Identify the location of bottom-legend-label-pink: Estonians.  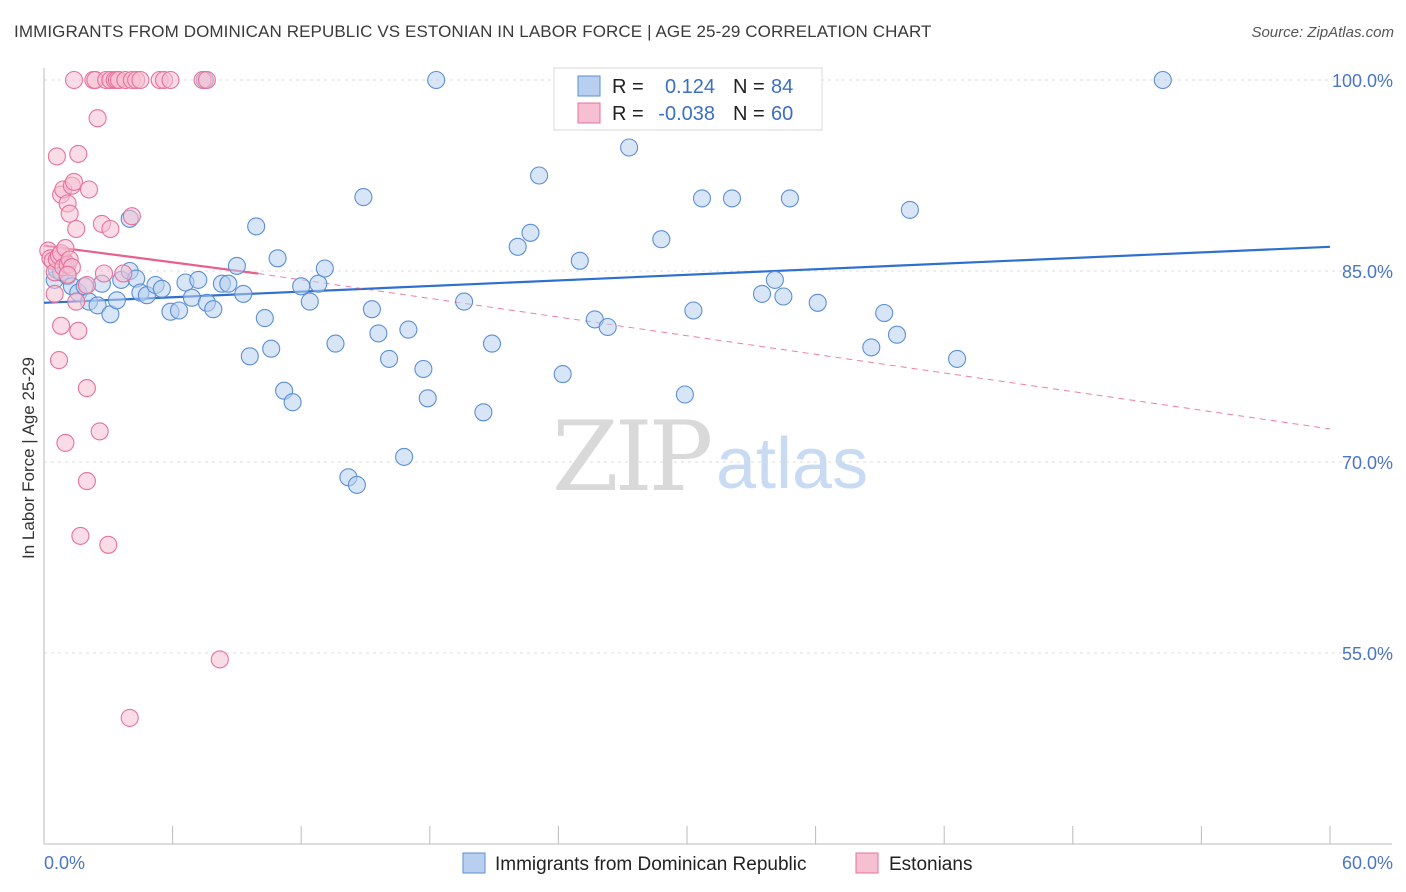
(930, 864).